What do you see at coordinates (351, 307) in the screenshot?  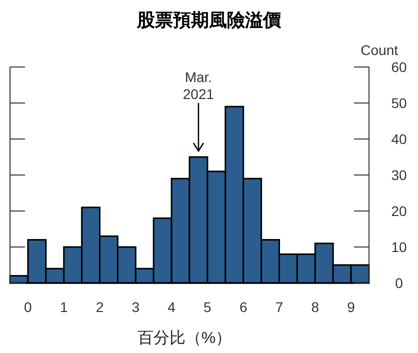 I see `x-tick-label: 9` at bounding box center [351, 307].